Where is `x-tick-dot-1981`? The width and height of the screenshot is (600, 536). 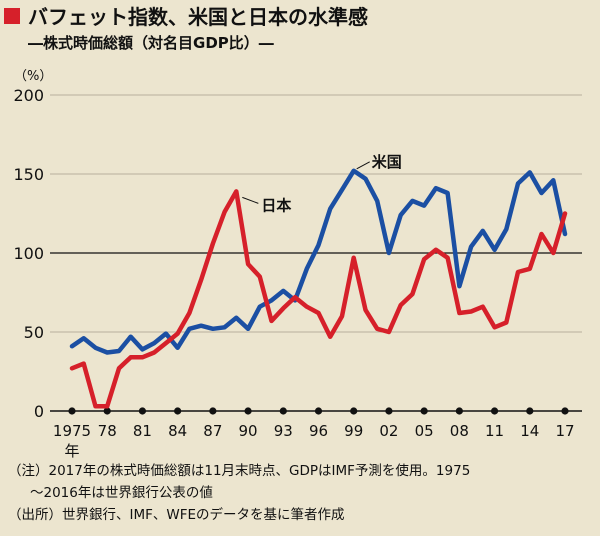
x-tick-dot-1981 is located at coordinates (142, 411).